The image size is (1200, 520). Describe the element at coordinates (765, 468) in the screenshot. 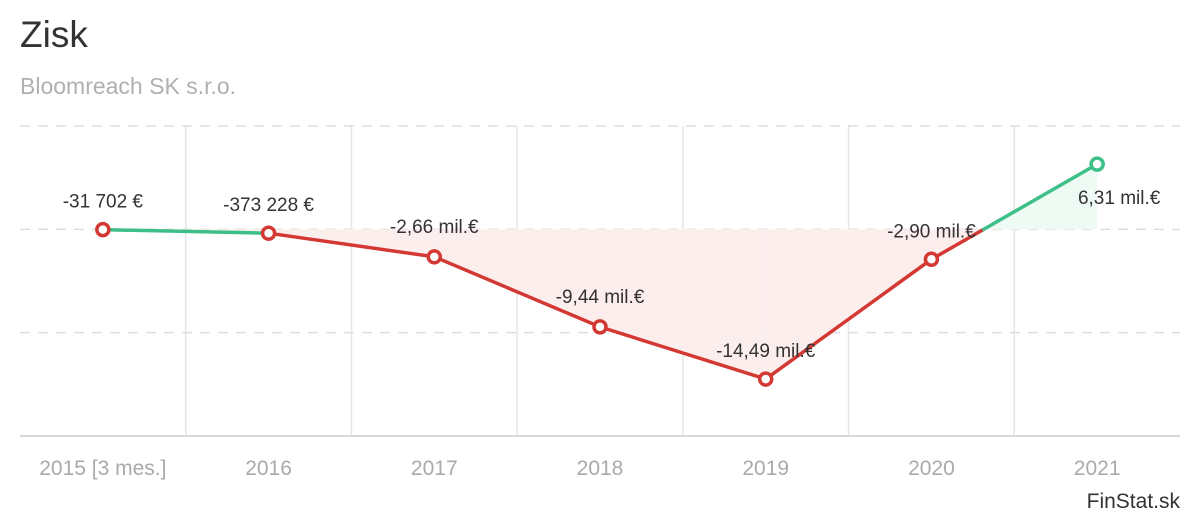

I see `x-tick-label: 2019` at that location.